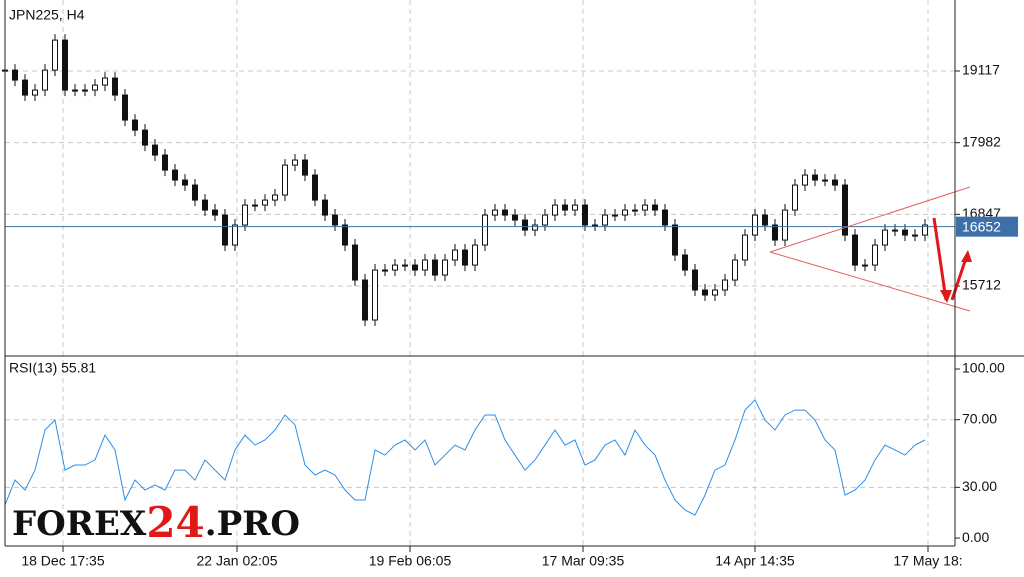 Image resolution: width=1024 pixels, height=577 pixels. Describe the element at coordinates (946, 296) in the screenshot. I see `arrow-down-head` at that location.